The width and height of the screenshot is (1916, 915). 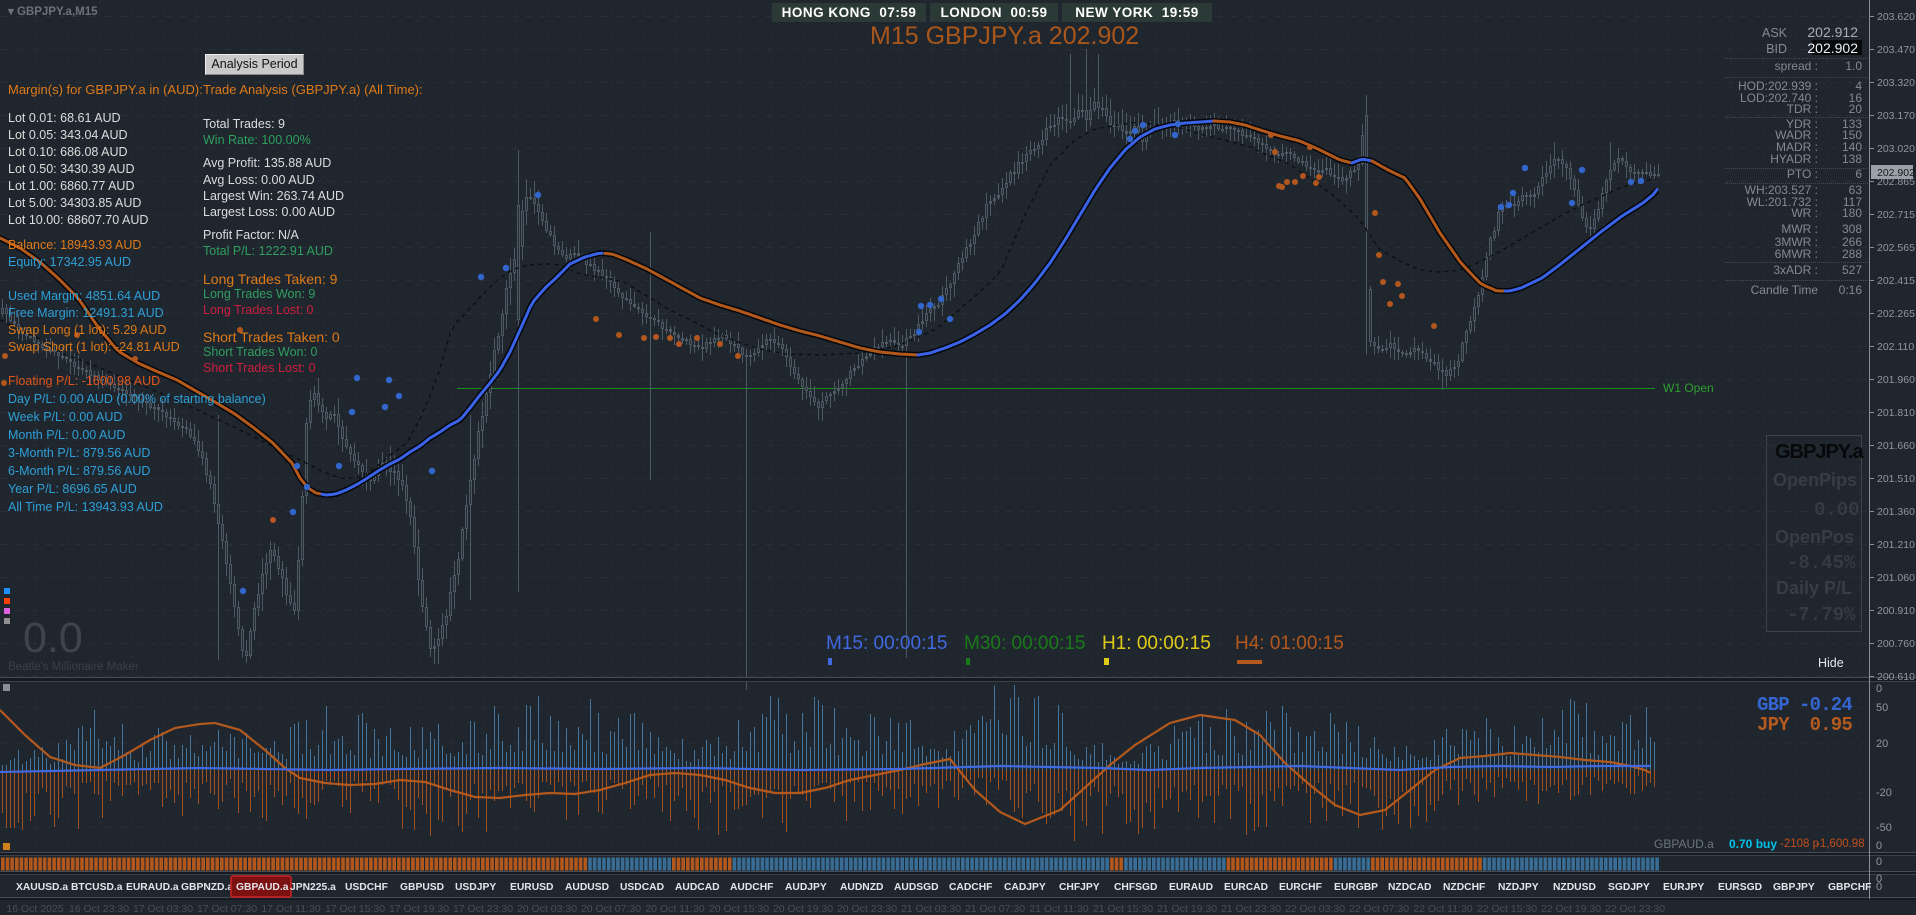 What do you see at coordinates (611, 909) in the screenshot?
I see `svg-text: 20 Oct 07:30` at bounding box center [611, 909].